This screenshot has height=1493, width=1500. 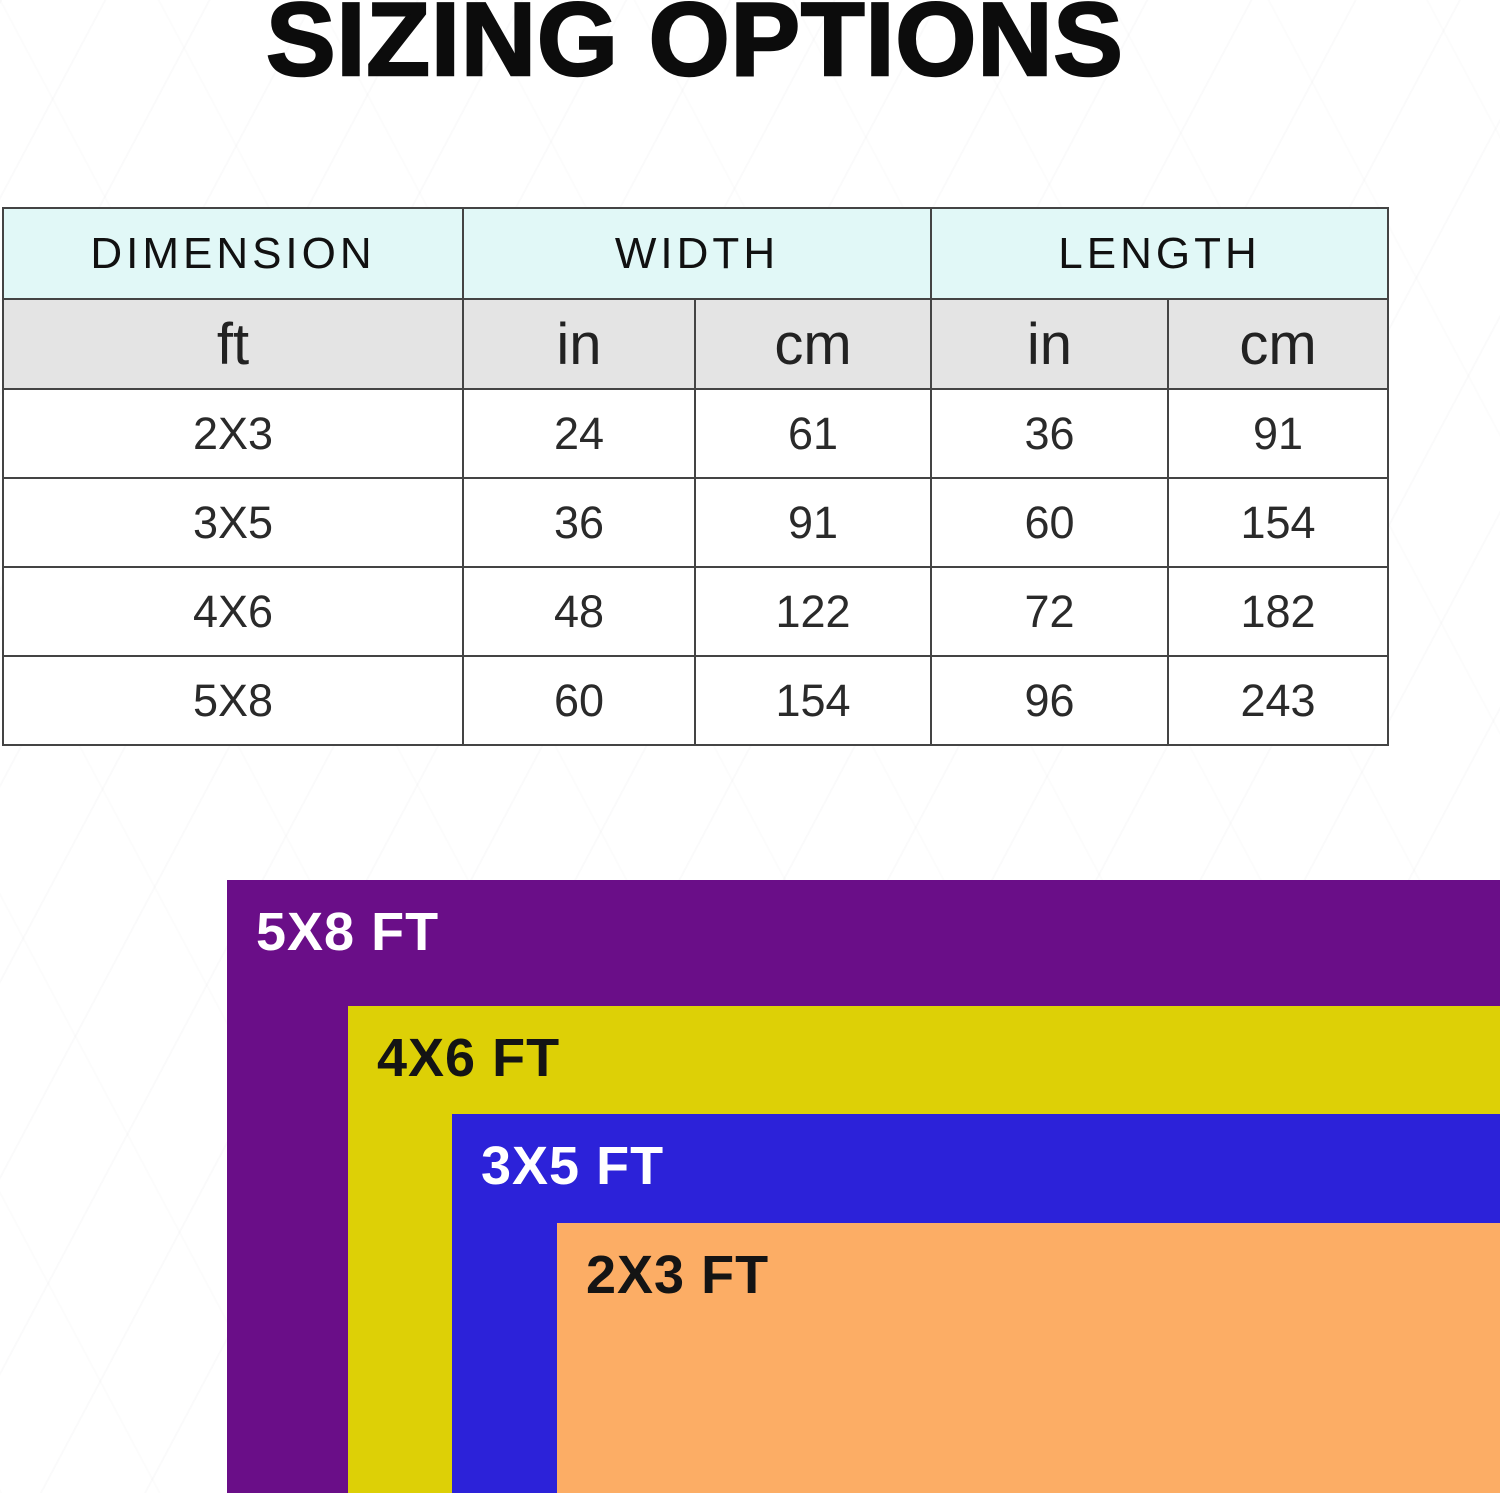 What do you see at coordinates (813, 700) in the screenshot?
I see `cell-width-cm: 154` at bounding box center [813, 700].